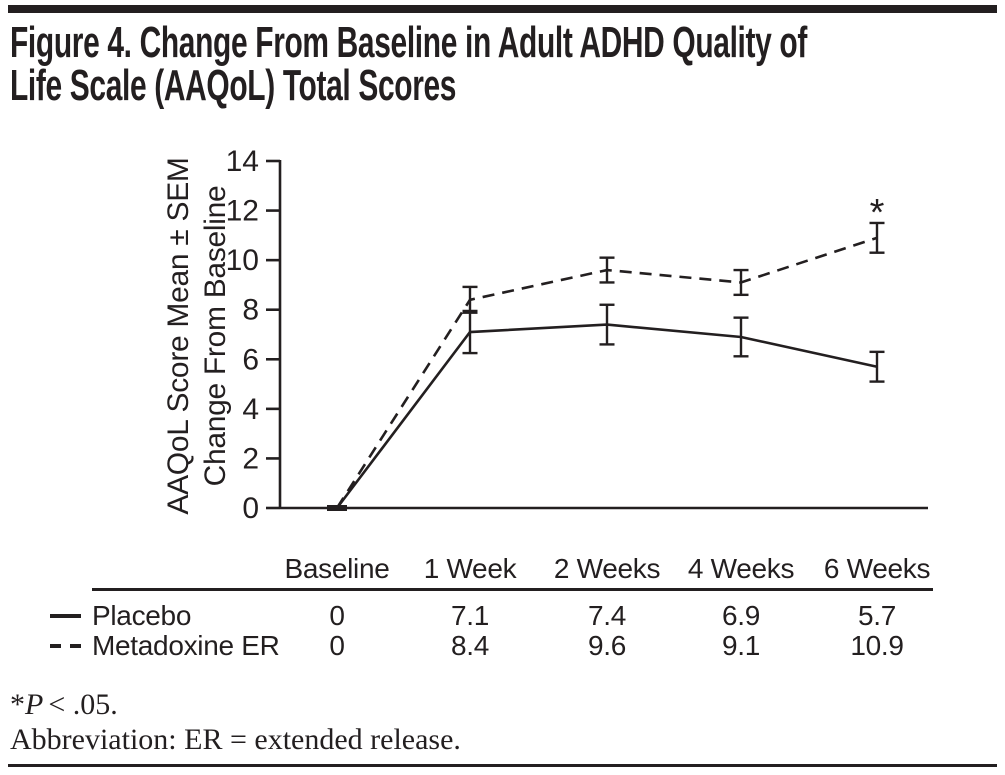 The height and width of the screenshot is (775, 1005). I want to click on significance-asterisk-marker: *, so click(877, 213).